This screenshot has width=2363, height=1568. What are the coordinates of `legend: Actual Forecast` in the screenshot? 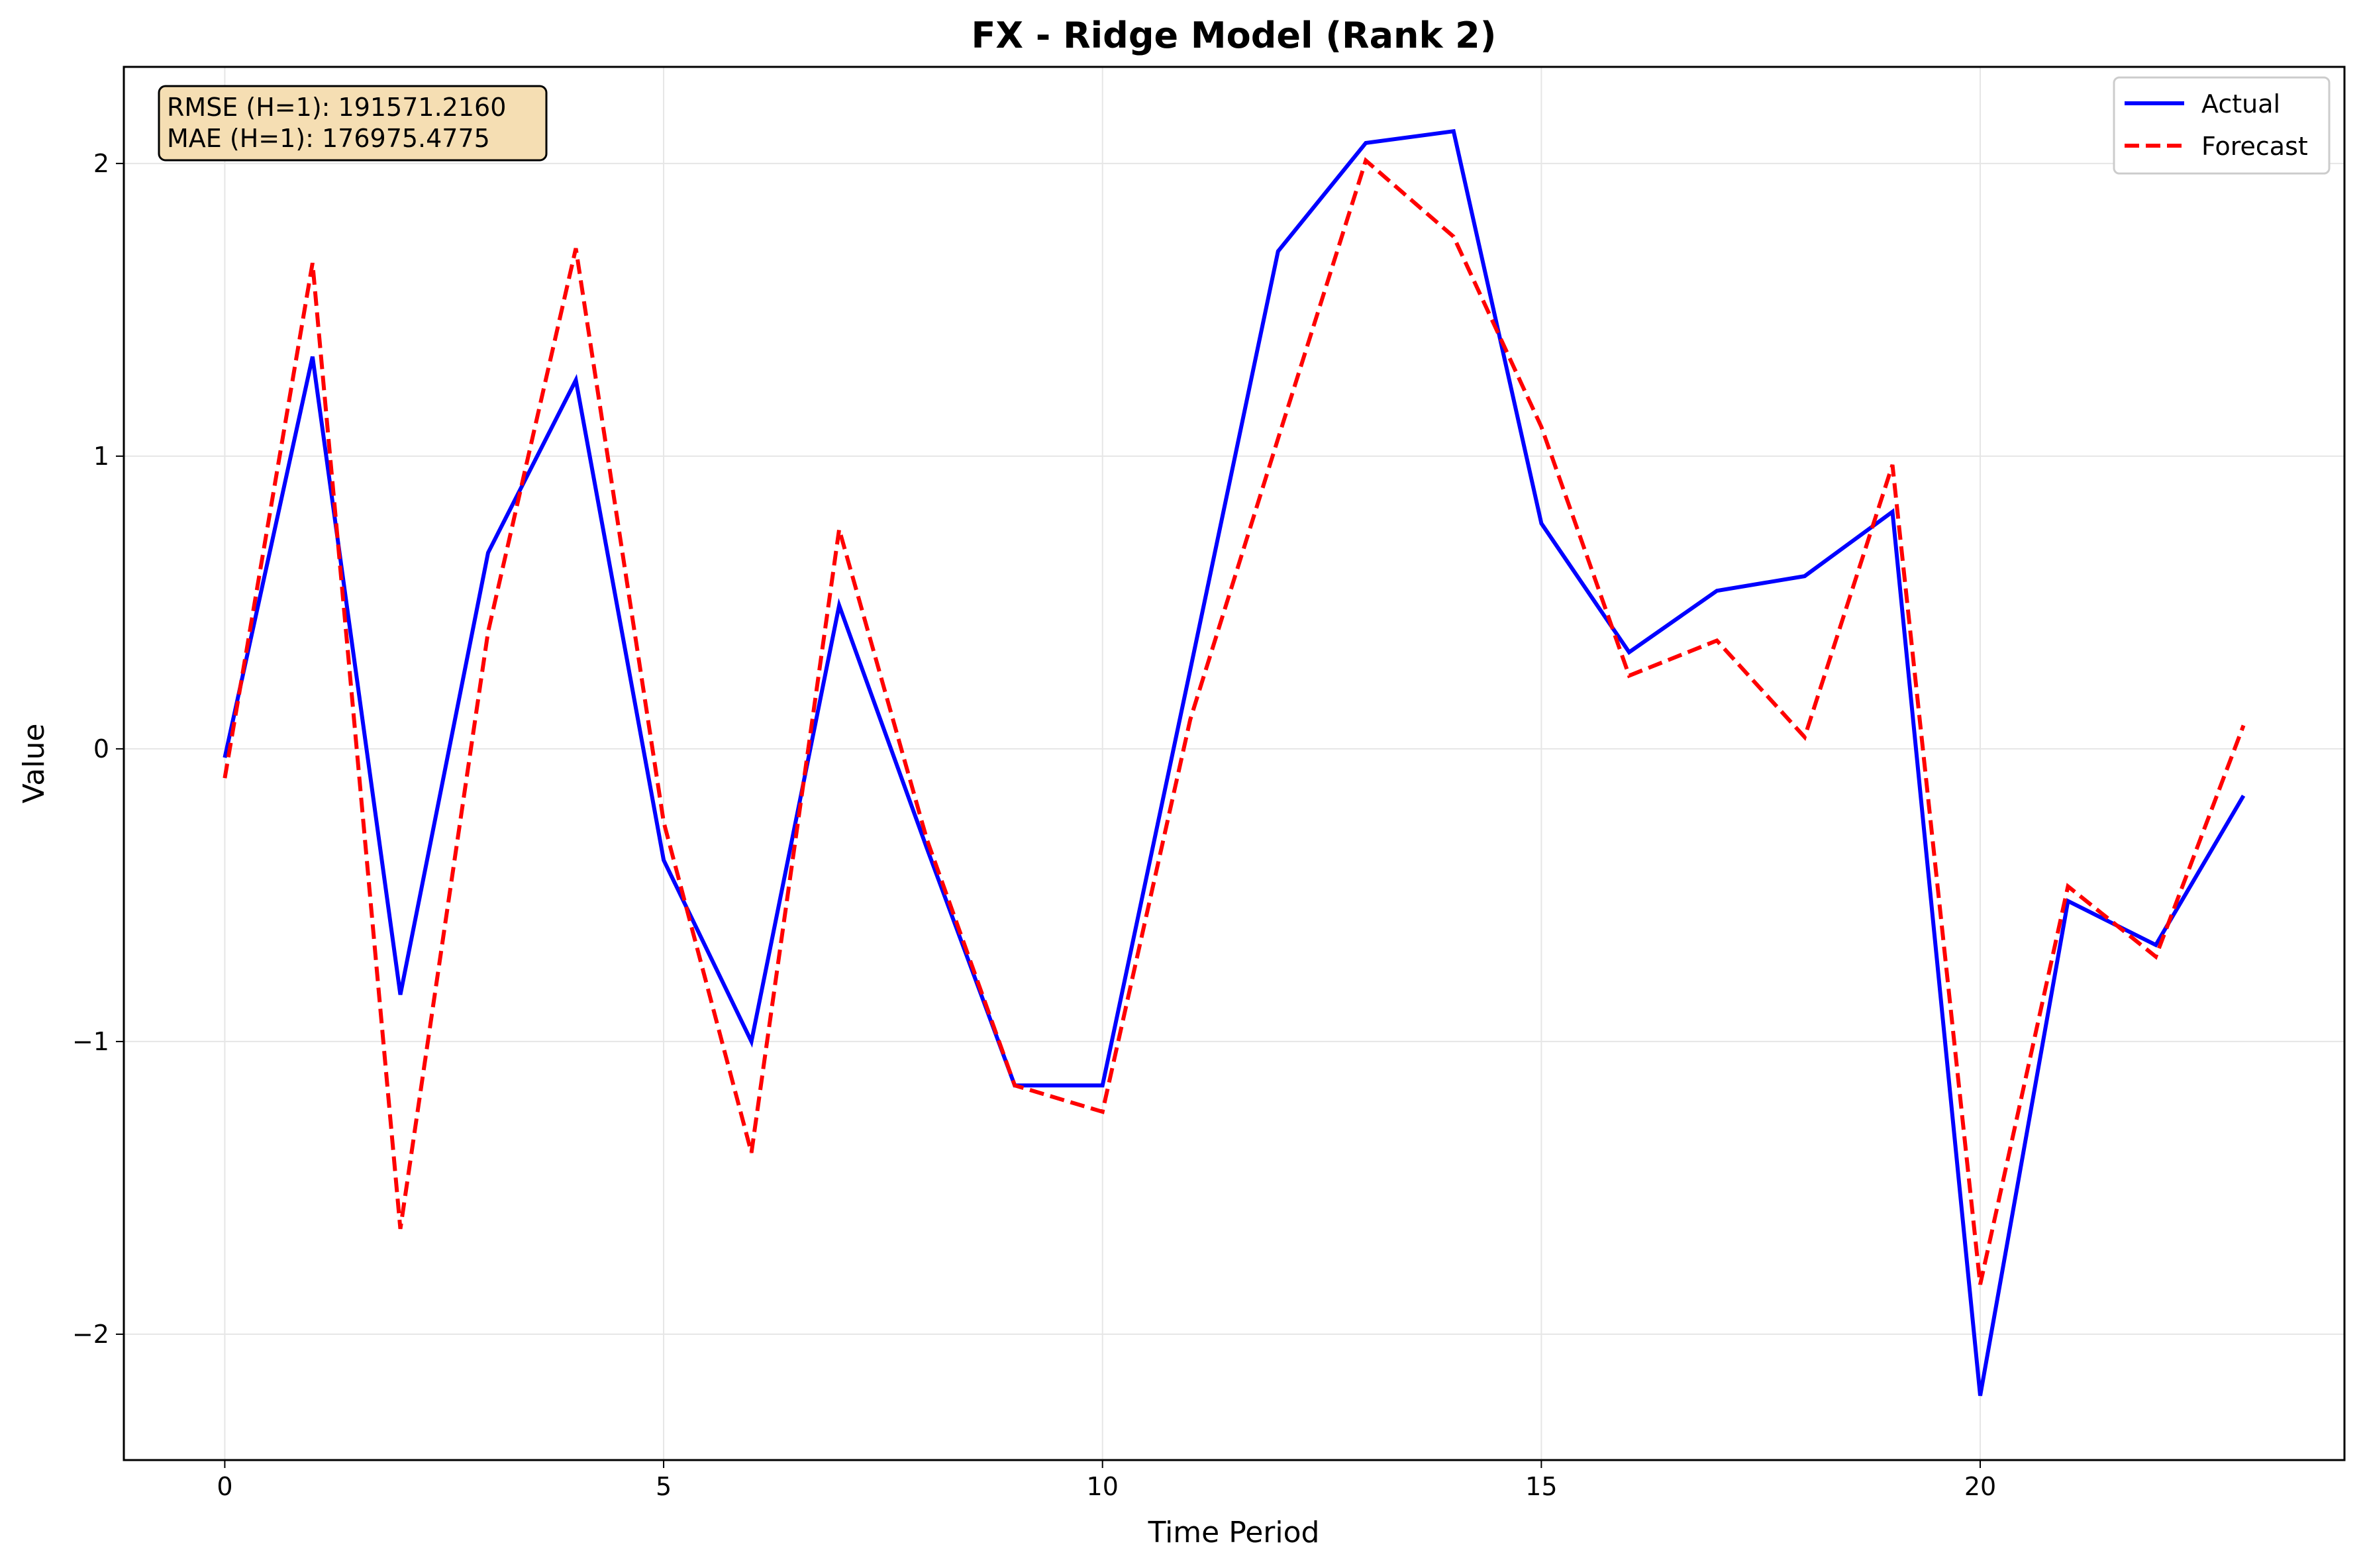 It's located at (2222, 125).